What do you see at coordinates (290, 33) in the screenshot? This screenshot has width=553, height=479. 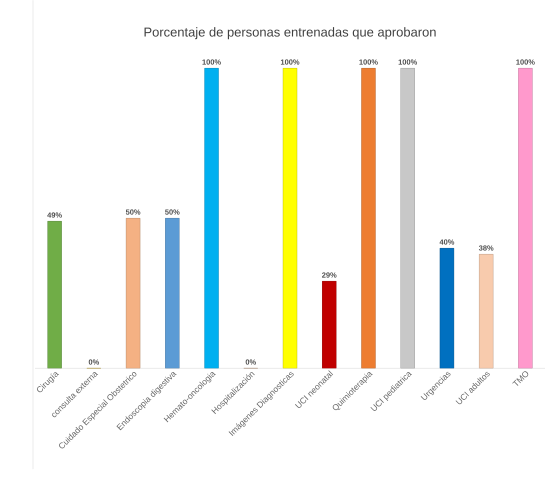 I see `chart-title: Porcentaje de personas entrenadas que aprobaron` at bounding box center [290, 33].